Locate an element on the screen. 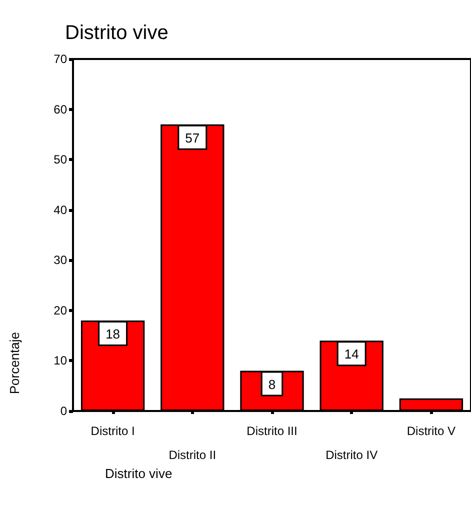 The image size is (471, 506). x-tick-label: Distrito I is located at coordinates (112, 431).